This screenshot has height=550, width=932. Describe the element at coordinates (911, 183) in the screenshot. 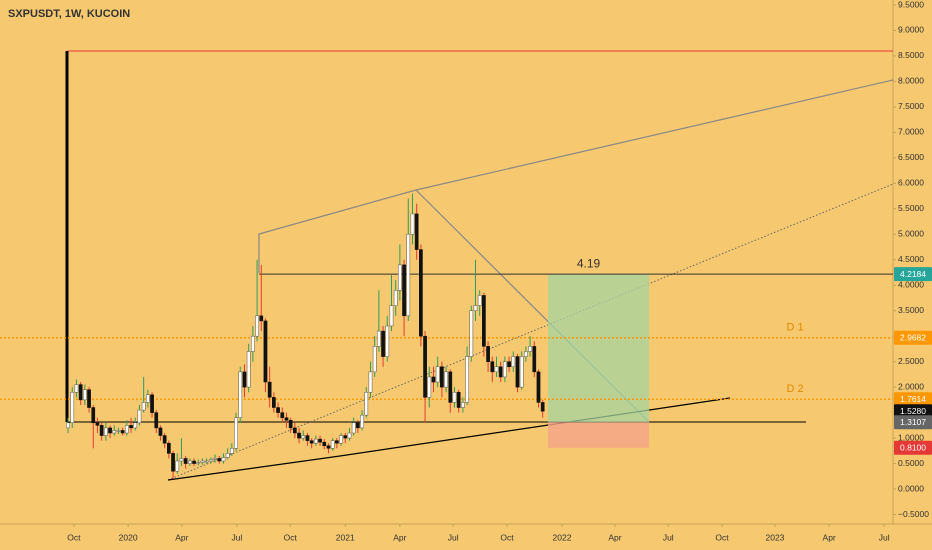

I see `y-tick-label: 6.0000` at that location.